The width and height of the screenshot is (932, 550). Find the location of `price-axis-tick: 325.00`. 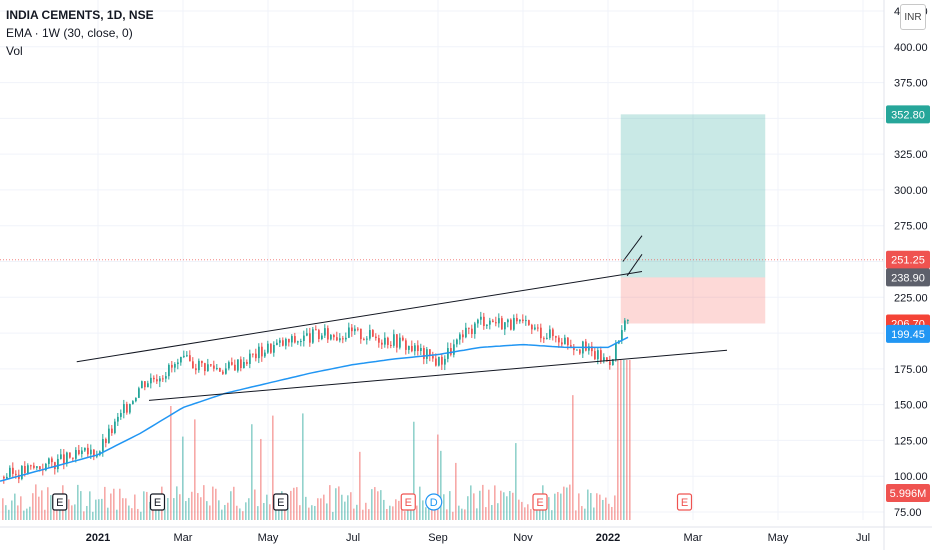

price-axis-tick: 325.00 is located at coordinates (911, 155).